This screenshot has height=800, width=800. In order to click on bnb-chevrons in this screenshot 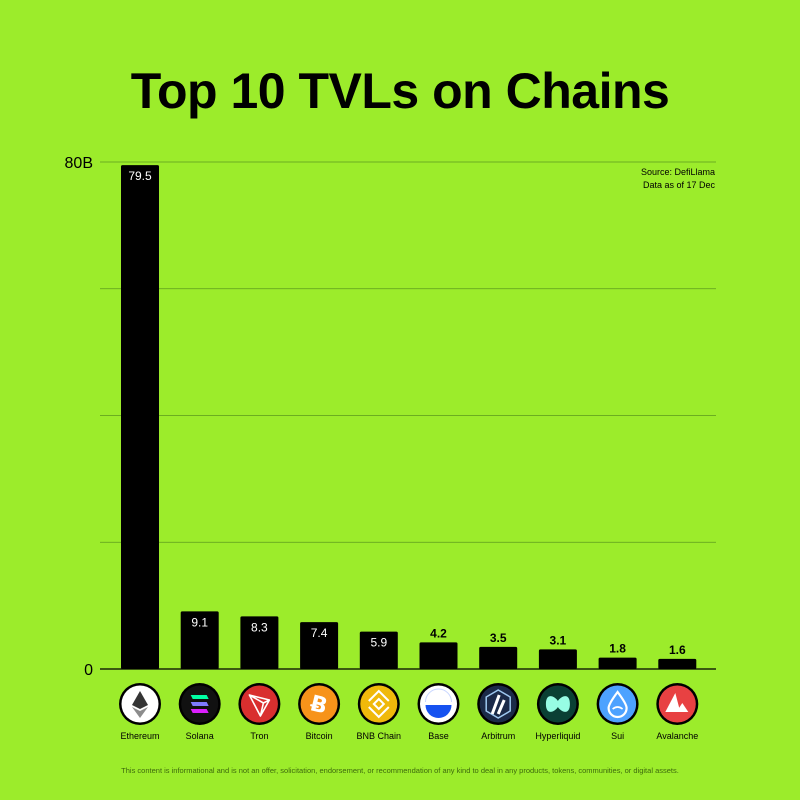, I will do `click(379, 704)`.